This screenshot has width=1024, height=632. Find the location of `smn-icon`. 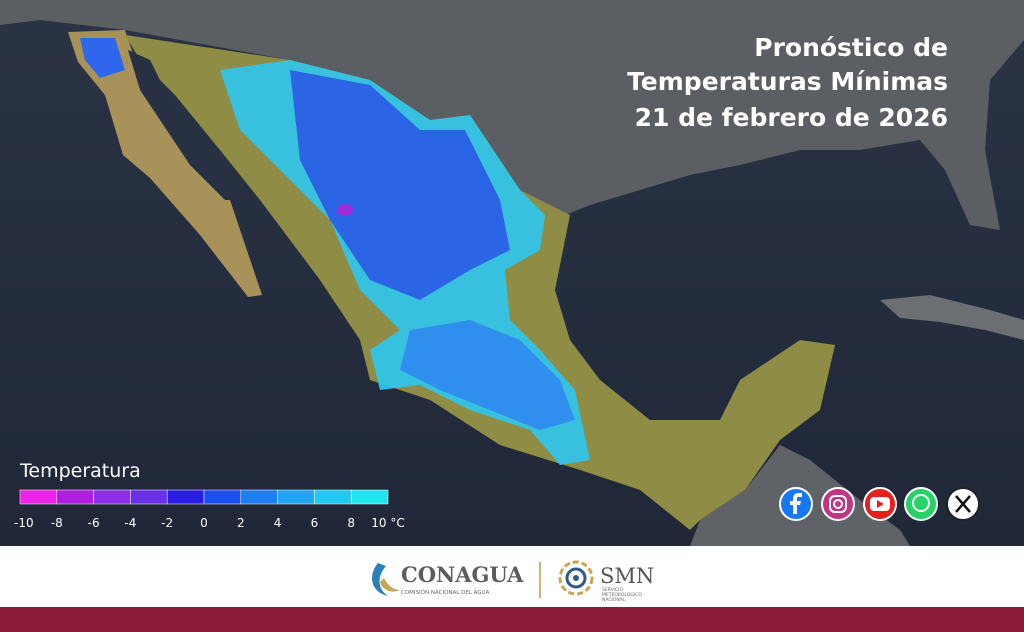

smn-icon is located at coordinates (576, 578).